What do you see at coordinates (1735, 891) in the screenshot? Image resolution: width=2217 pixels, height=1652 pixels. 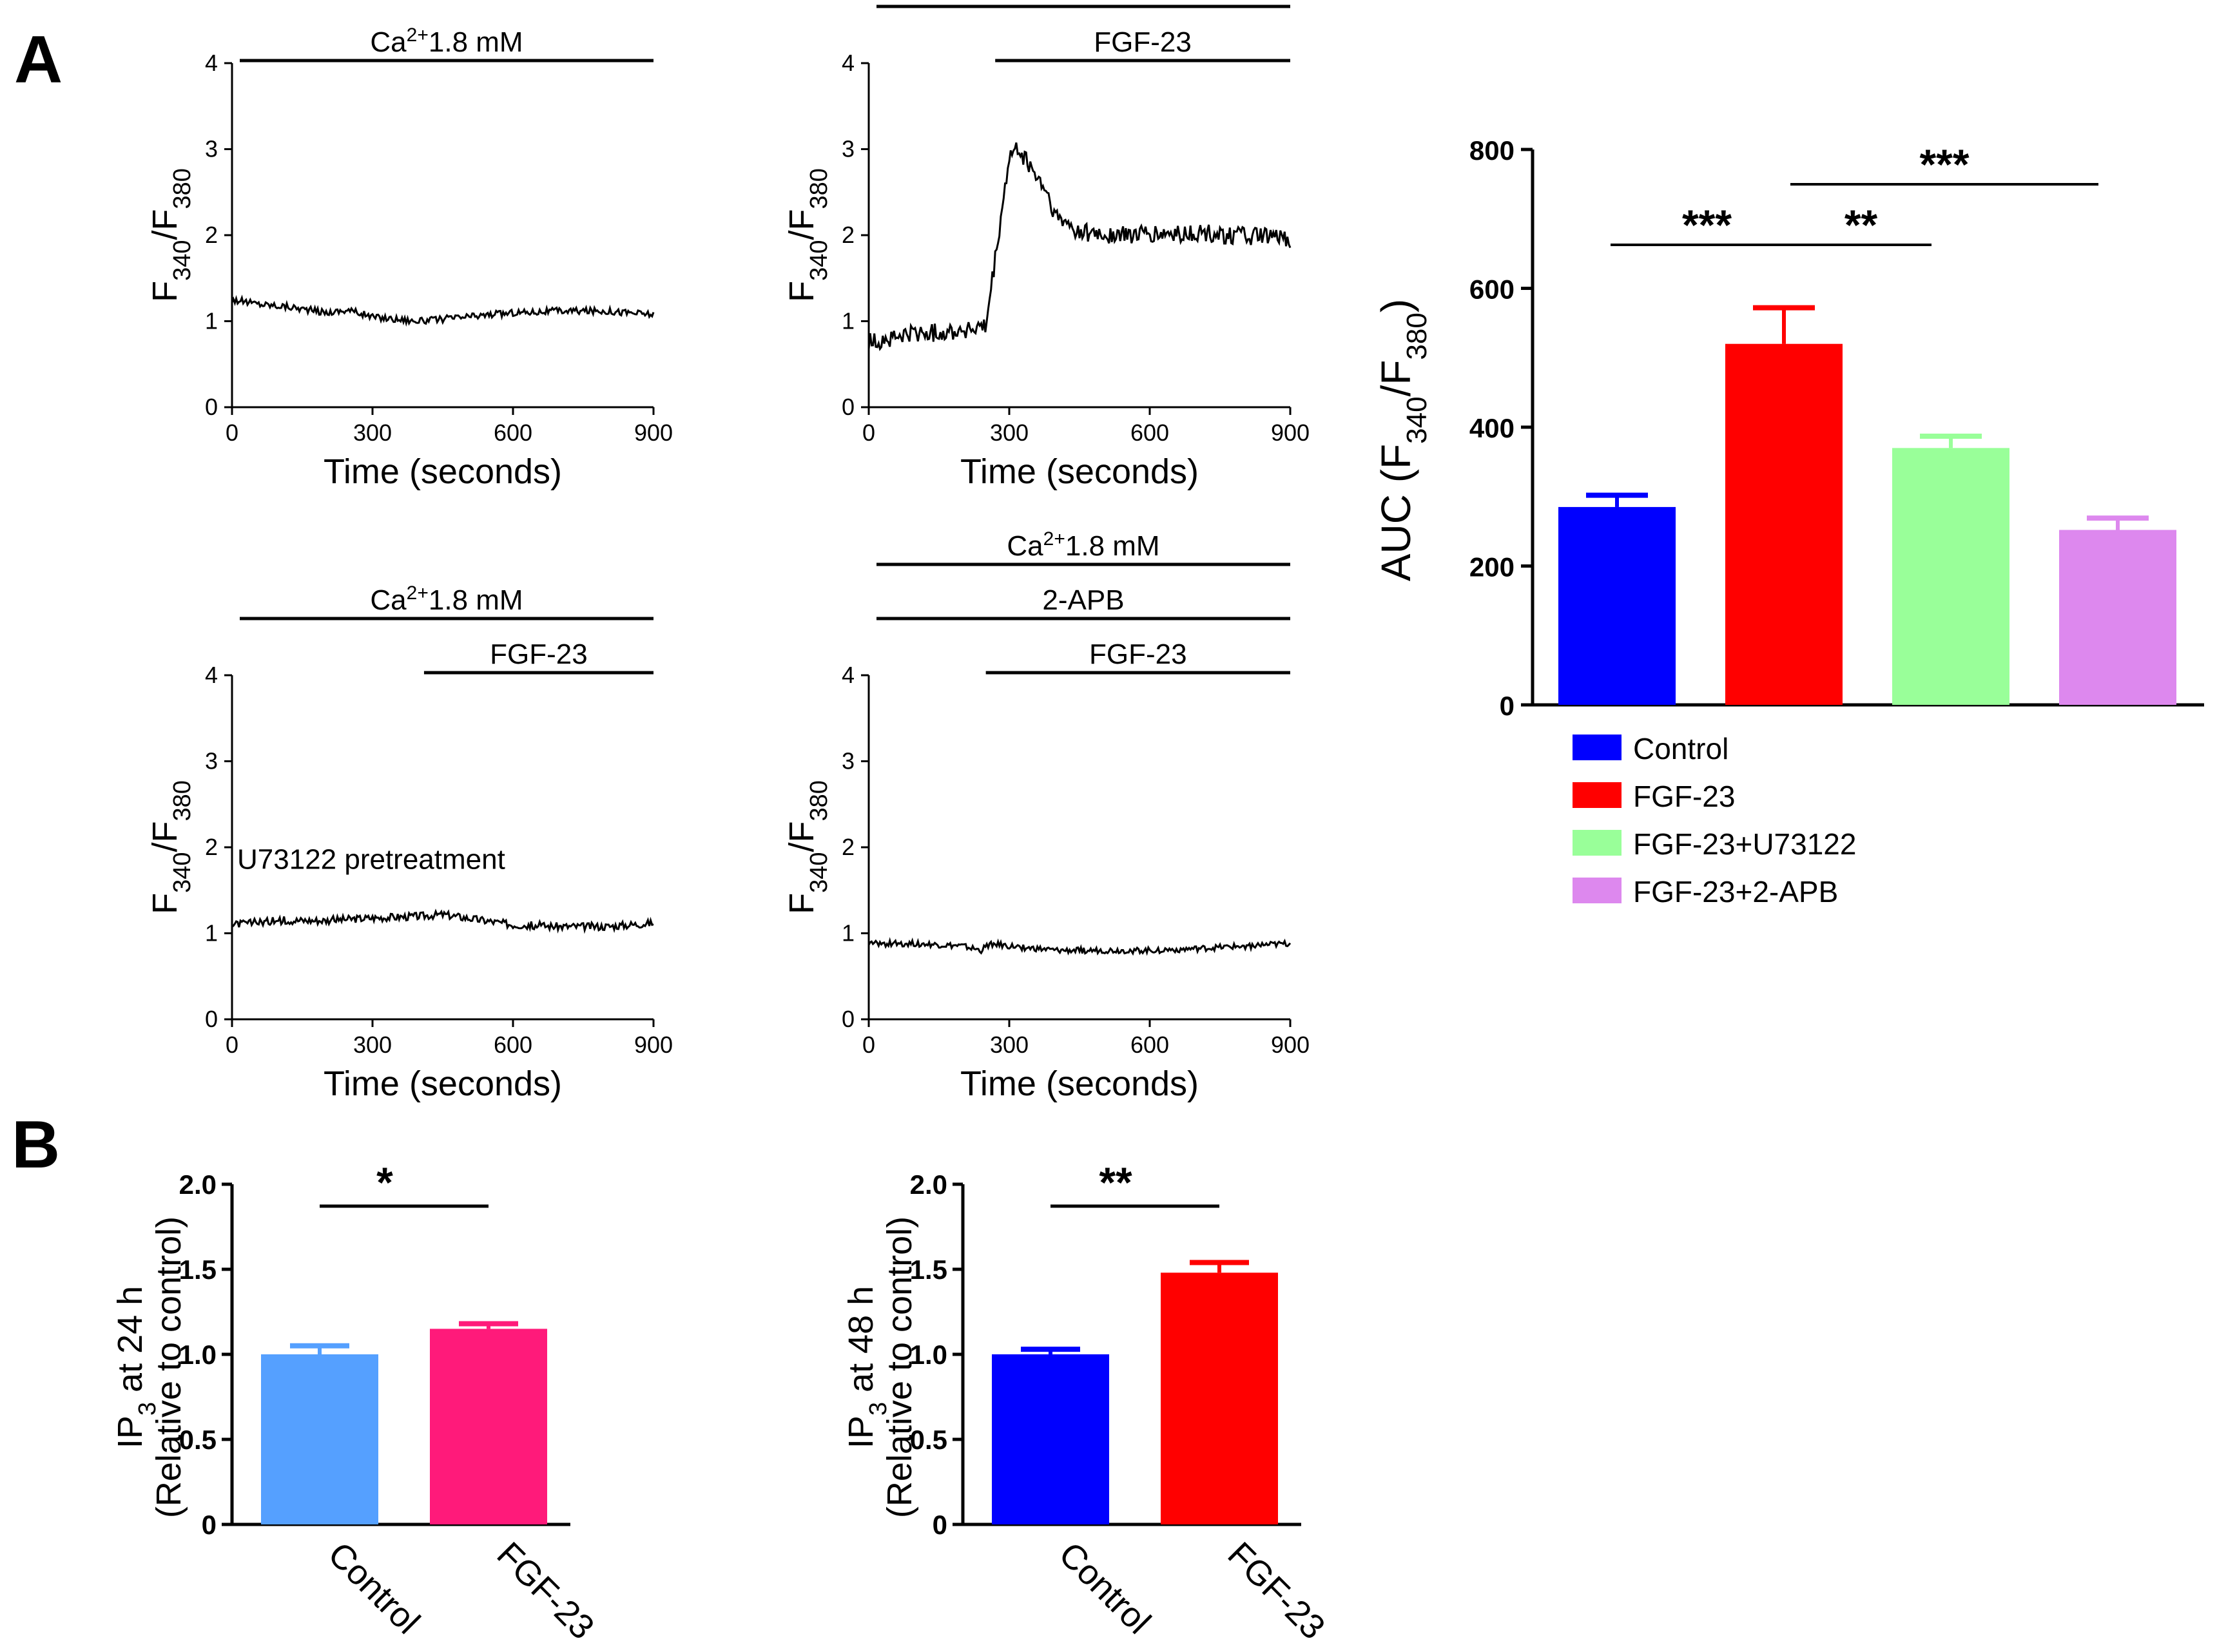 I see `legend-label: FGF-23+2-APB` at bounding box center [1735, 891].